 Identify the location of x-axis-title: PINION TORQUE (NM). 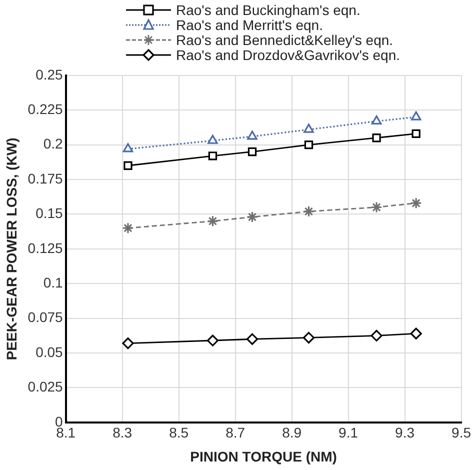
(263, 456).